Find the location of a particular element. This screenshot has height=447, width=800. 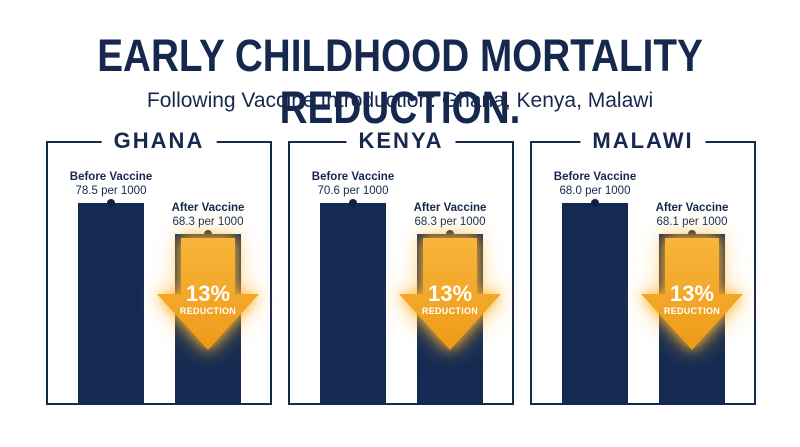

panel-title: MALAWI is located at coordinates (643, 141).